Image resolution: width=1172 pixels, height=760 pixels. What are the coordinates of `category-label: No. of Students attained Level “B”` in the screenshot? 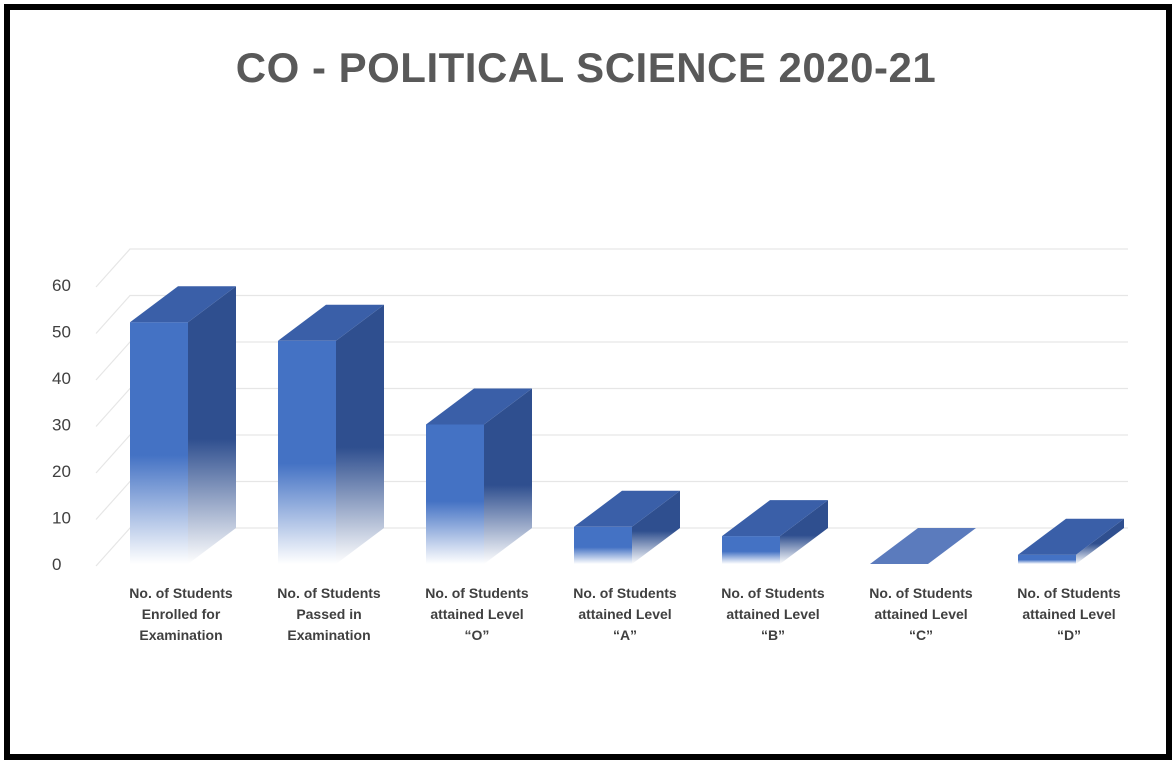 It's located at (773, 614).